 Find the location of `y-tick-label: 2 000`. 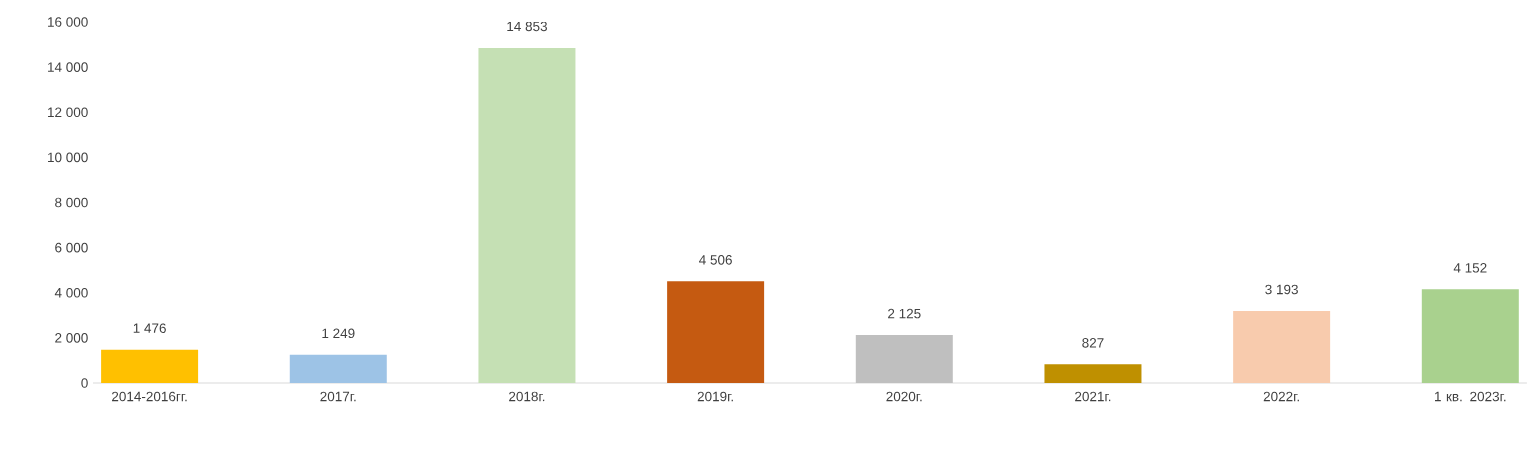

y-tick-label: 2 000 is located at coordinates (71, 338).